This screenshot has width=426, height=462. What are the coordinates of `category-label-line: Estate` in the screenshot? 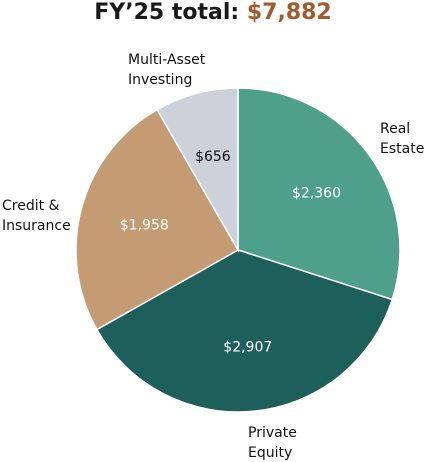 It's located at (402, 149).